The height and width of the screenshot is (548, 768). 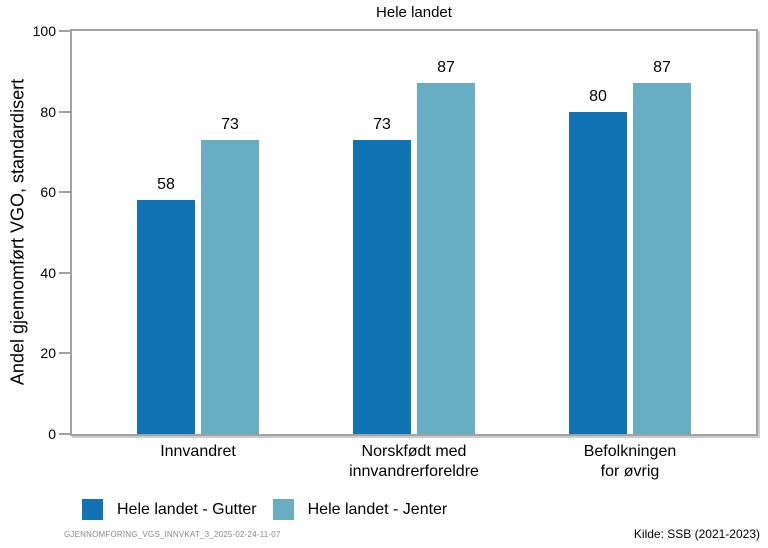 I want to click on source-label: Kilde: SSB (2021-2023), so click(x=696, y=534).